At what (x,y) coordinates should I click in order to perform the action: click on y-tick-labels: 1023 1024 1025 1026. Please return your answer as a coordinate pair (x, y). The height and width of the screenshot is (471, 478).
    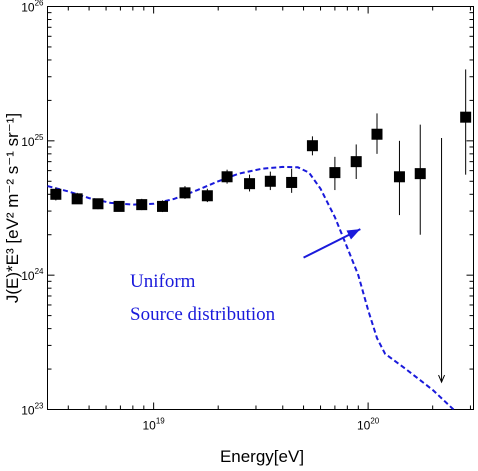
    Looking at the image, I should click on (32, 209).